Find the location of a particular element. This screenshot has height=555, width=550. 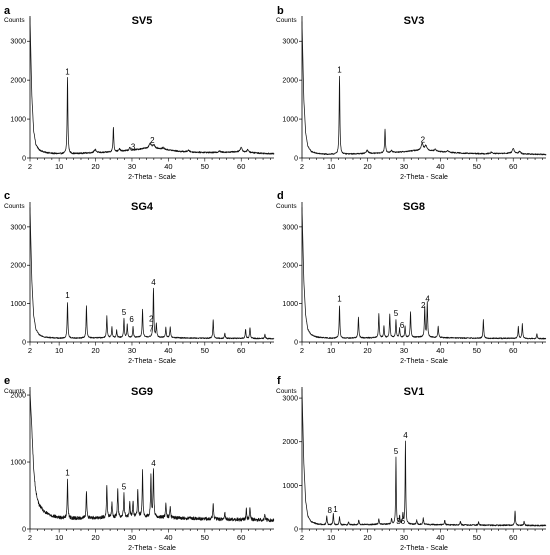

panel-letter: f is located at coordinates (279, 381).